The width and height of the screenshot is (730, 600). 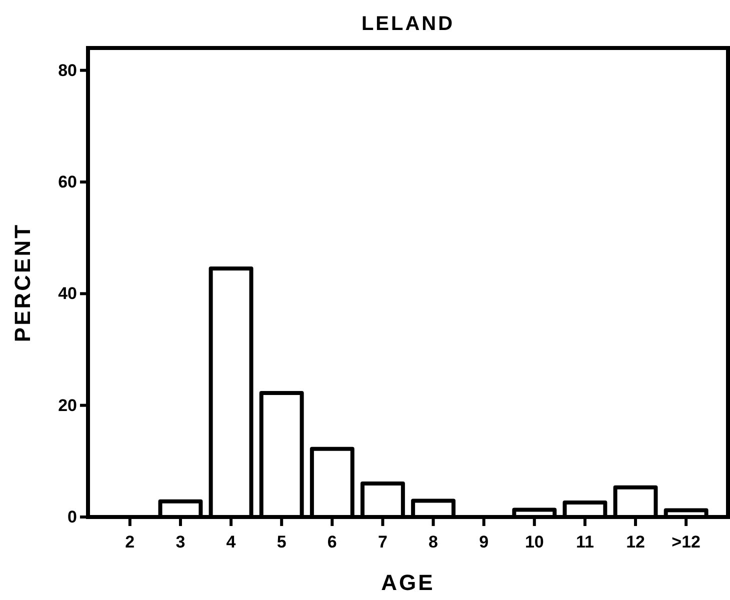 I want to click on x-tick-label: 12, so click(x=635, y=542).